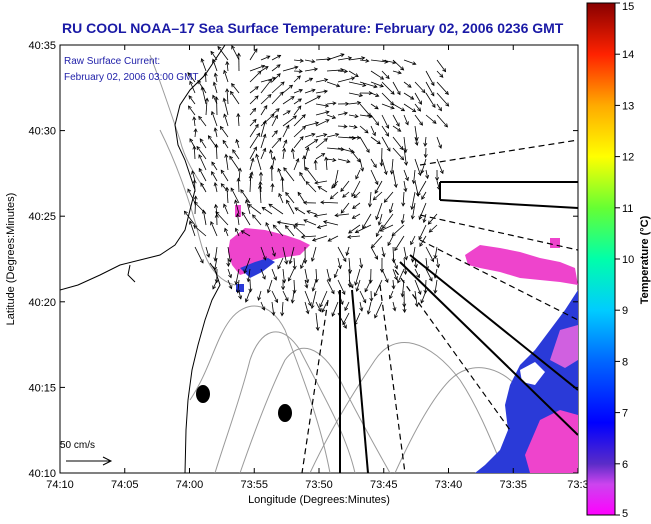 This screenshot has height=524, width=651. Describe the element at coordinates (319, 485) in the screenshot. I see `x-tick-label: 73:50` at that location.